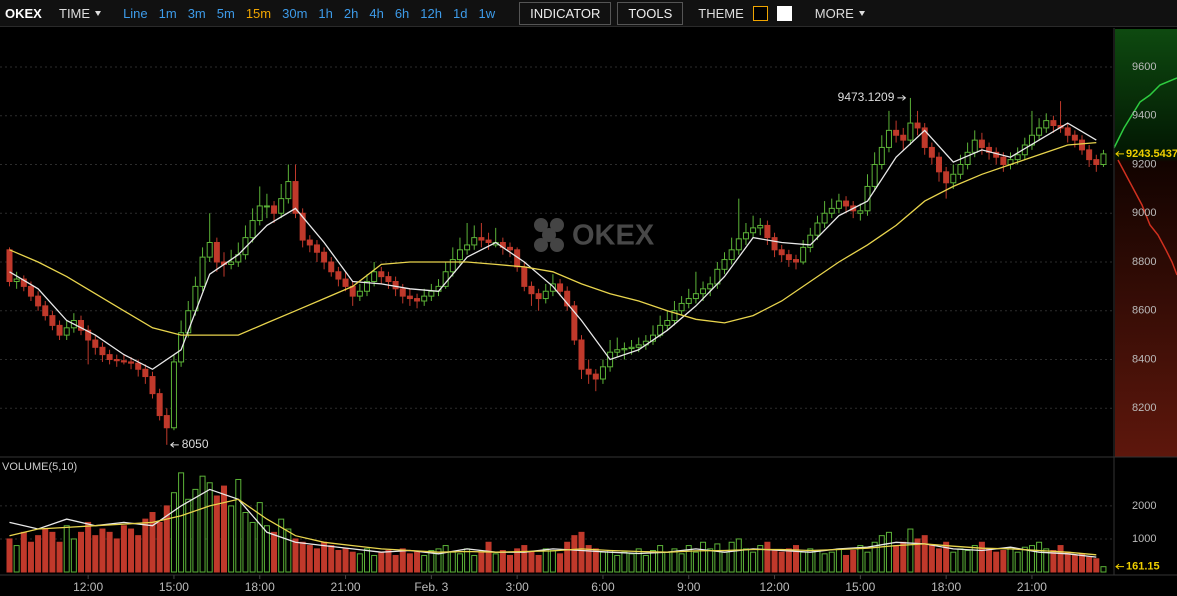 The height and width of the screenshot is (596, 1177). What do you see at coordinates (460, 13) in the screenshot?
I see `interval-option: 1d` at bounding box center [460, 13].